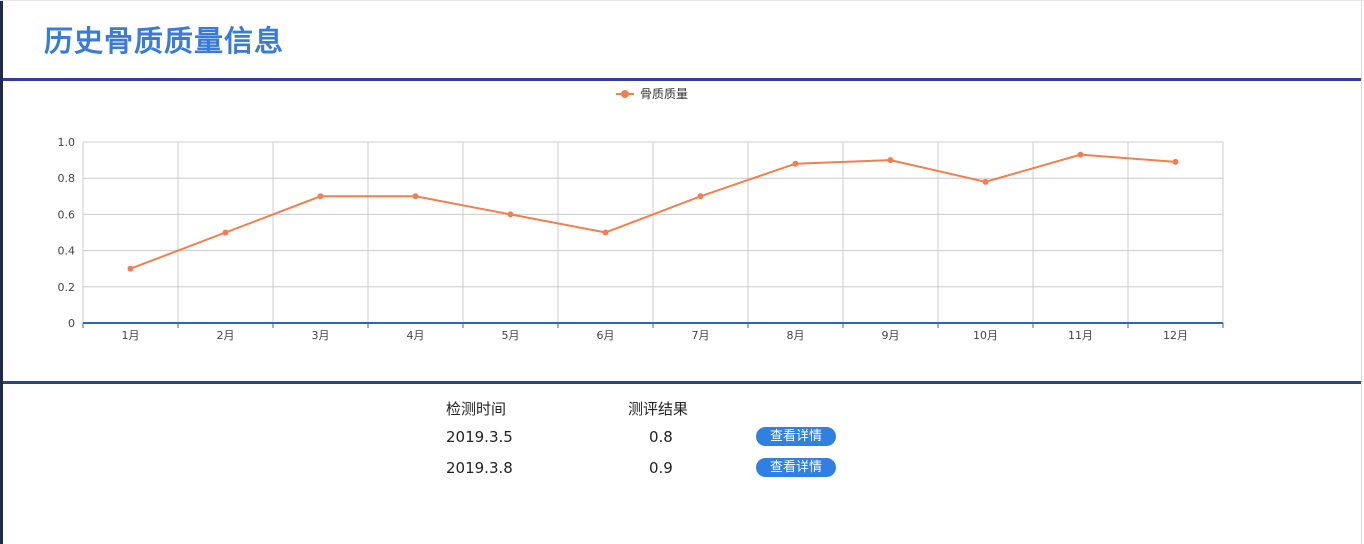 The width and height of the screenshot is (1364, 544). What do you see at coordinates (67, 214) in the screenshot?
I see `y-tick-label: 0.6` at bounding box center [67, 214].